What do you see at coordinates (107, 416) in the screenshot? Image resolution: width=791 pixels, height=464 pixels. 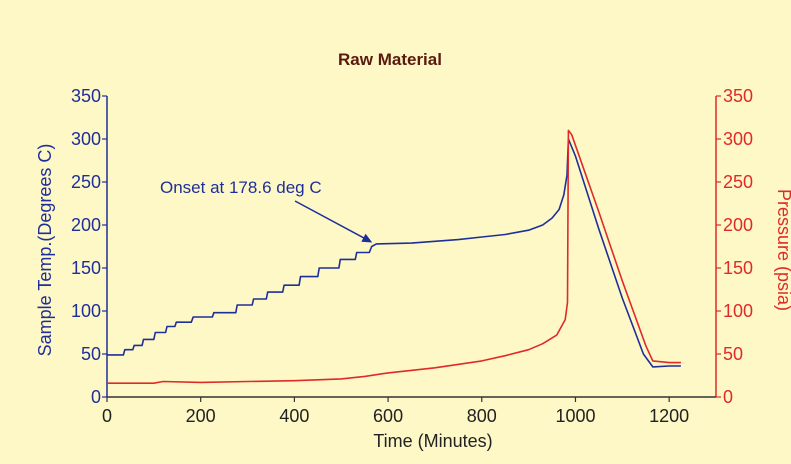 I see `x-tick-label: 0` at bounding box center [107, 416].